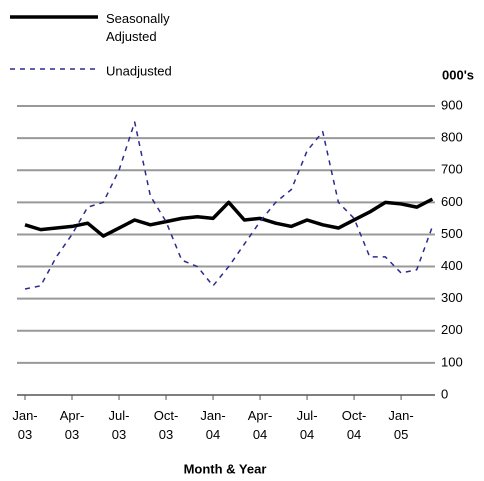 This screenshot has width=484, height=481. Describe the element at coordinates (452, 329) in the screenshot. I see `y-tick-label: 200` at that location.